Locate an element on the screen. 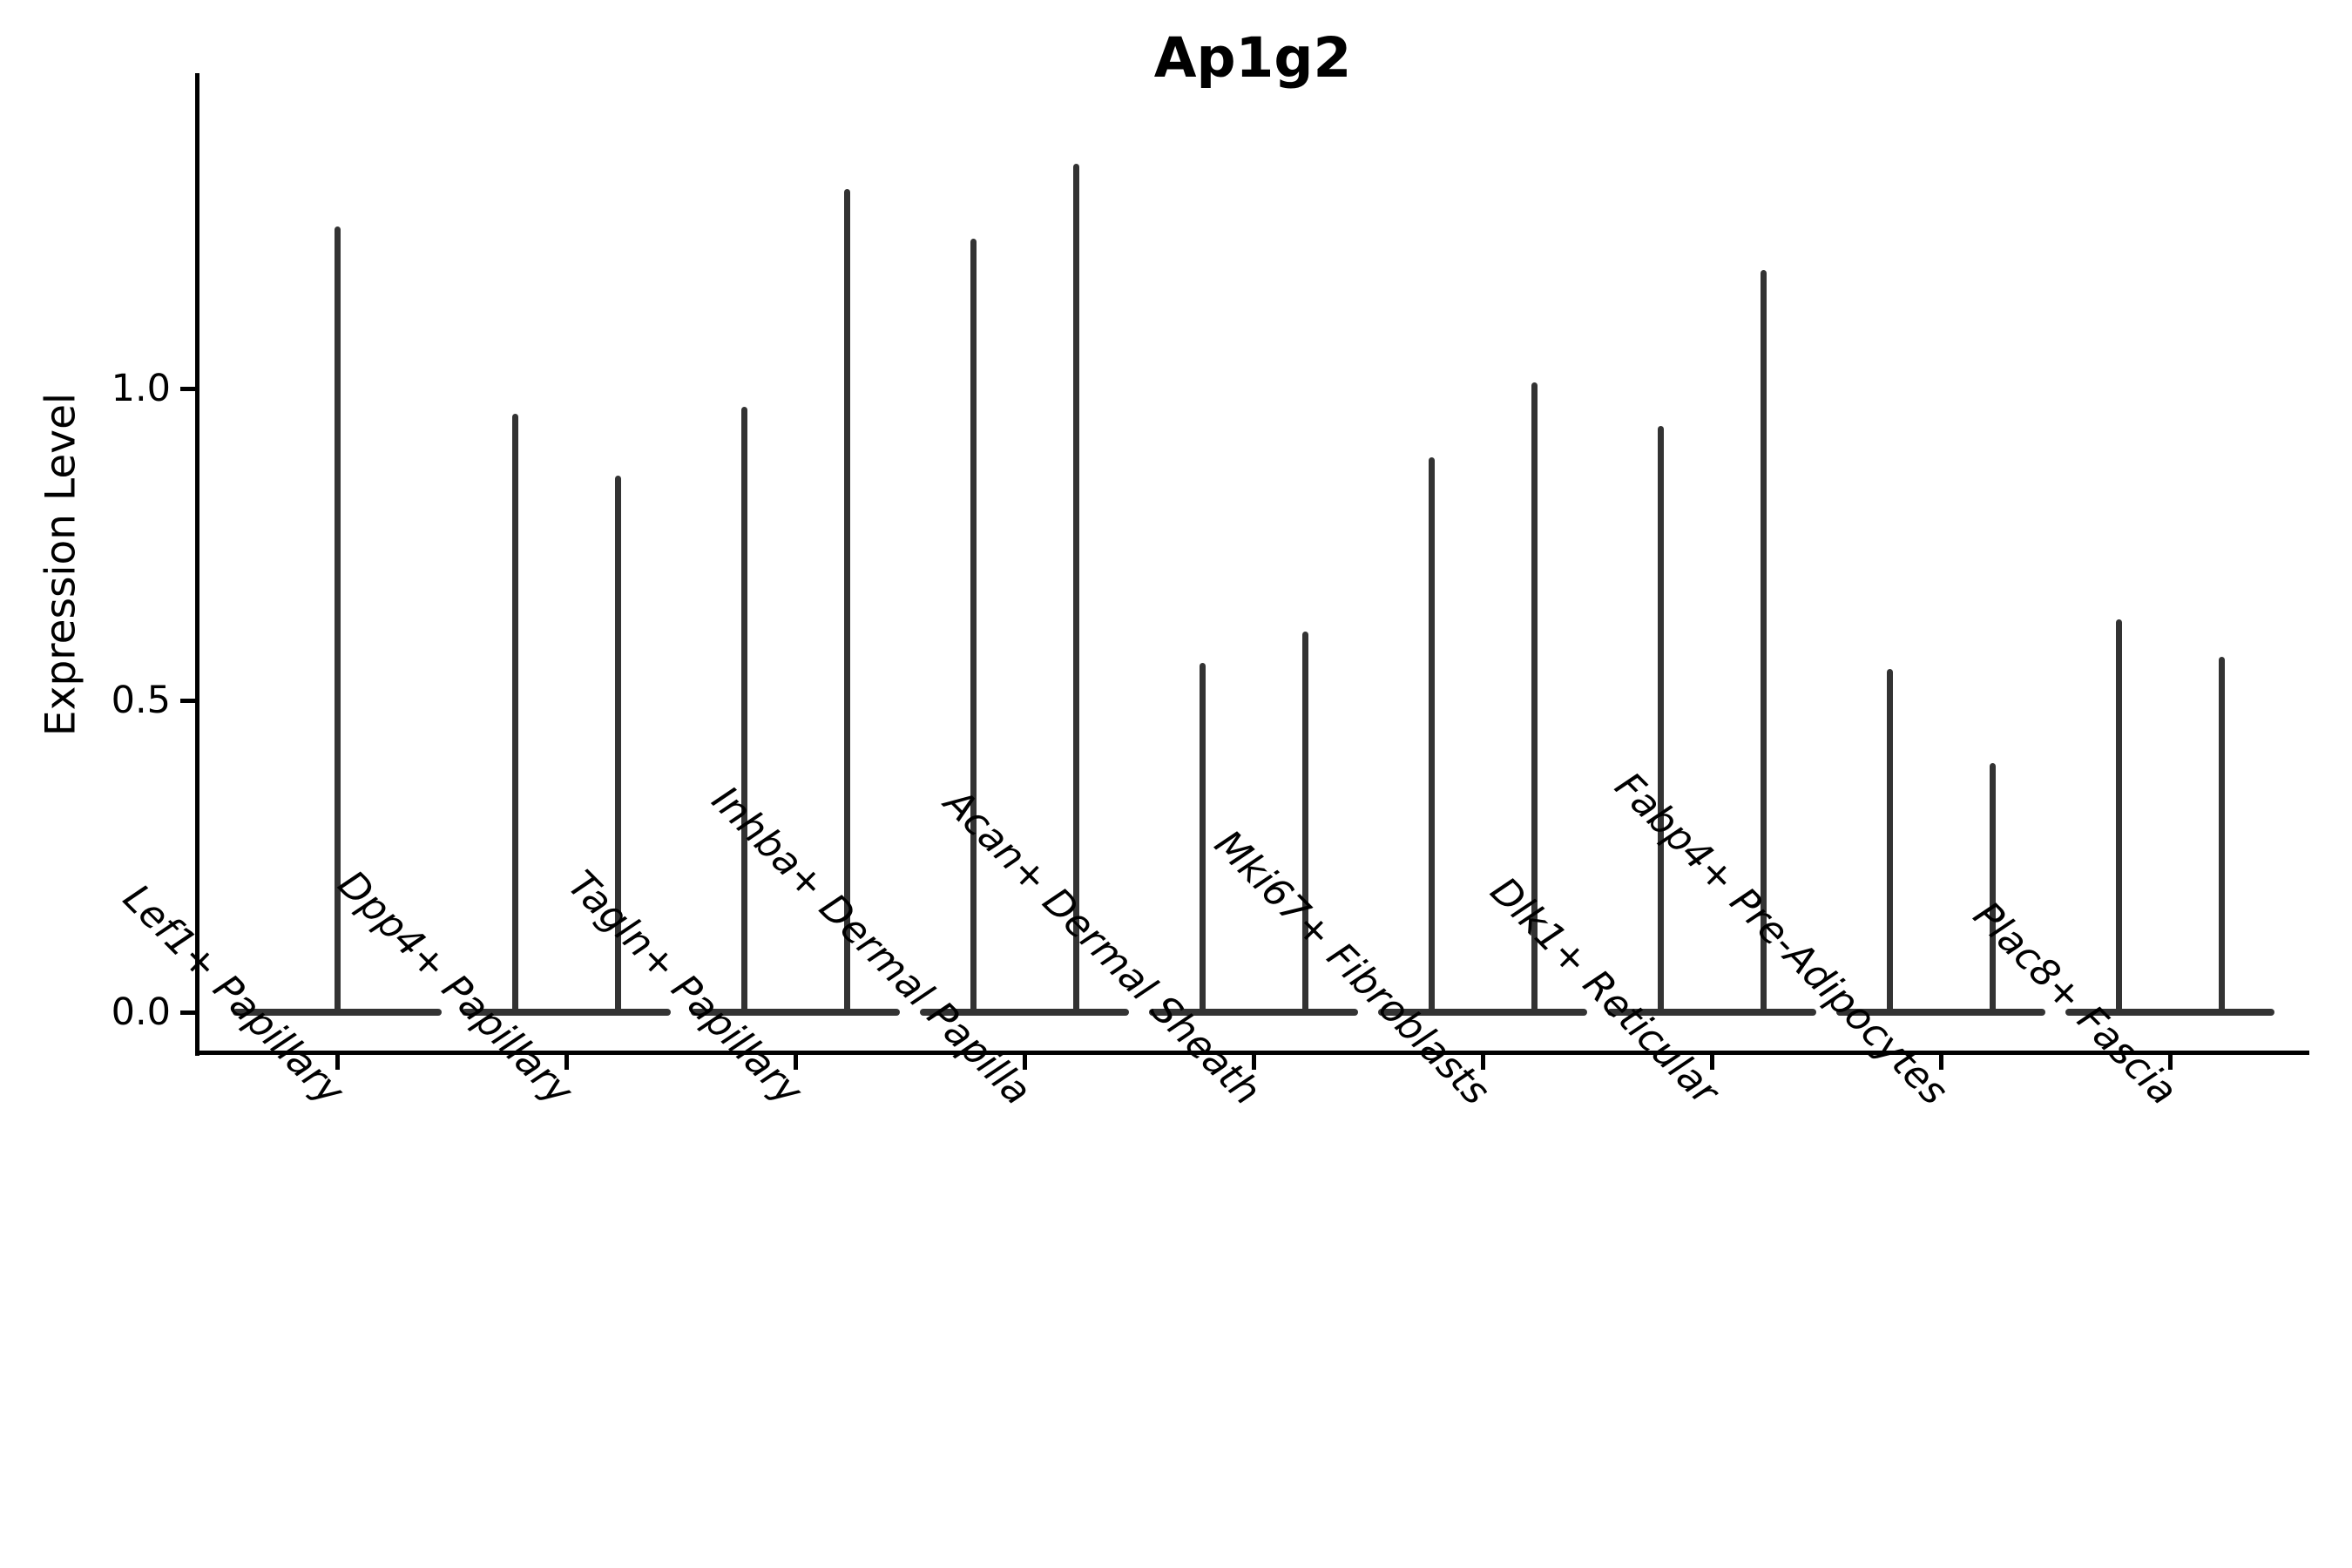 This screenshot has height=1568, width=2352. x-tick-label: Plac8+ Fascia is located at coordinates (2075, 1004).